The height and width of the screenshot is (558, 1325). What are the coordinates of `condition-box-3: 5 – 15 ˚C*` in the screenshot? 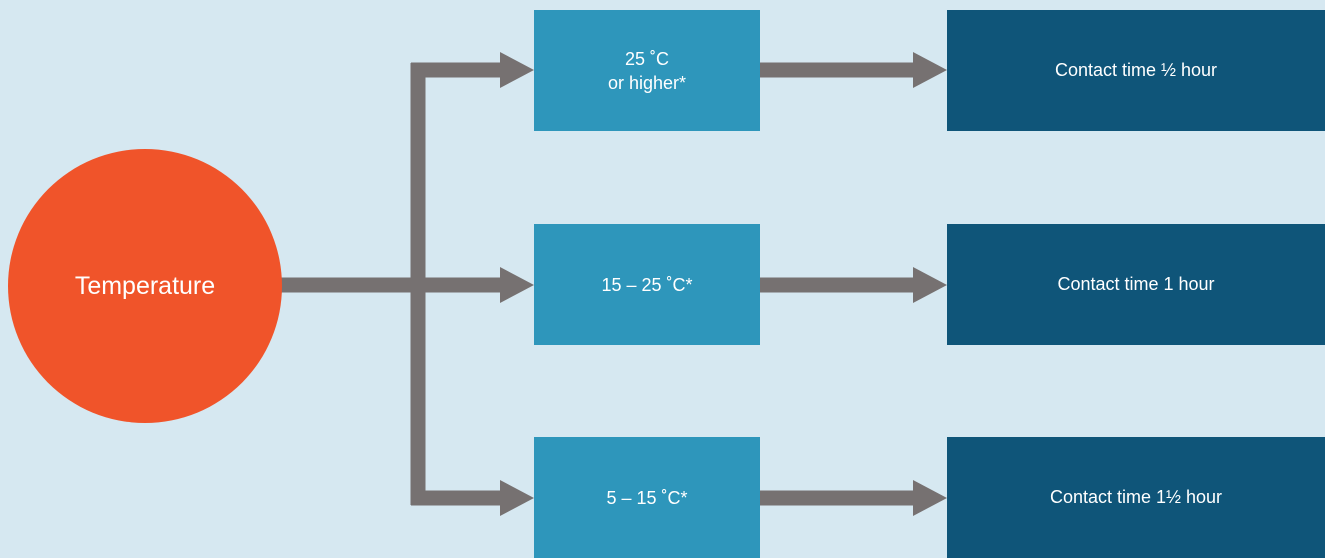 It's located at (647, 497).